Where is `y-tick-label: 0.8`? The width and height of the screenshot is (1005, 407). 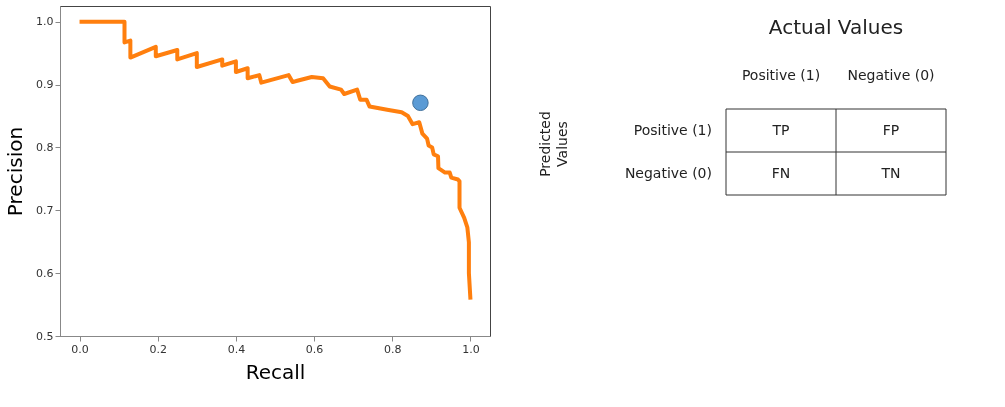 y-tick-label: 0.8 is located at coordinates (45, 147).